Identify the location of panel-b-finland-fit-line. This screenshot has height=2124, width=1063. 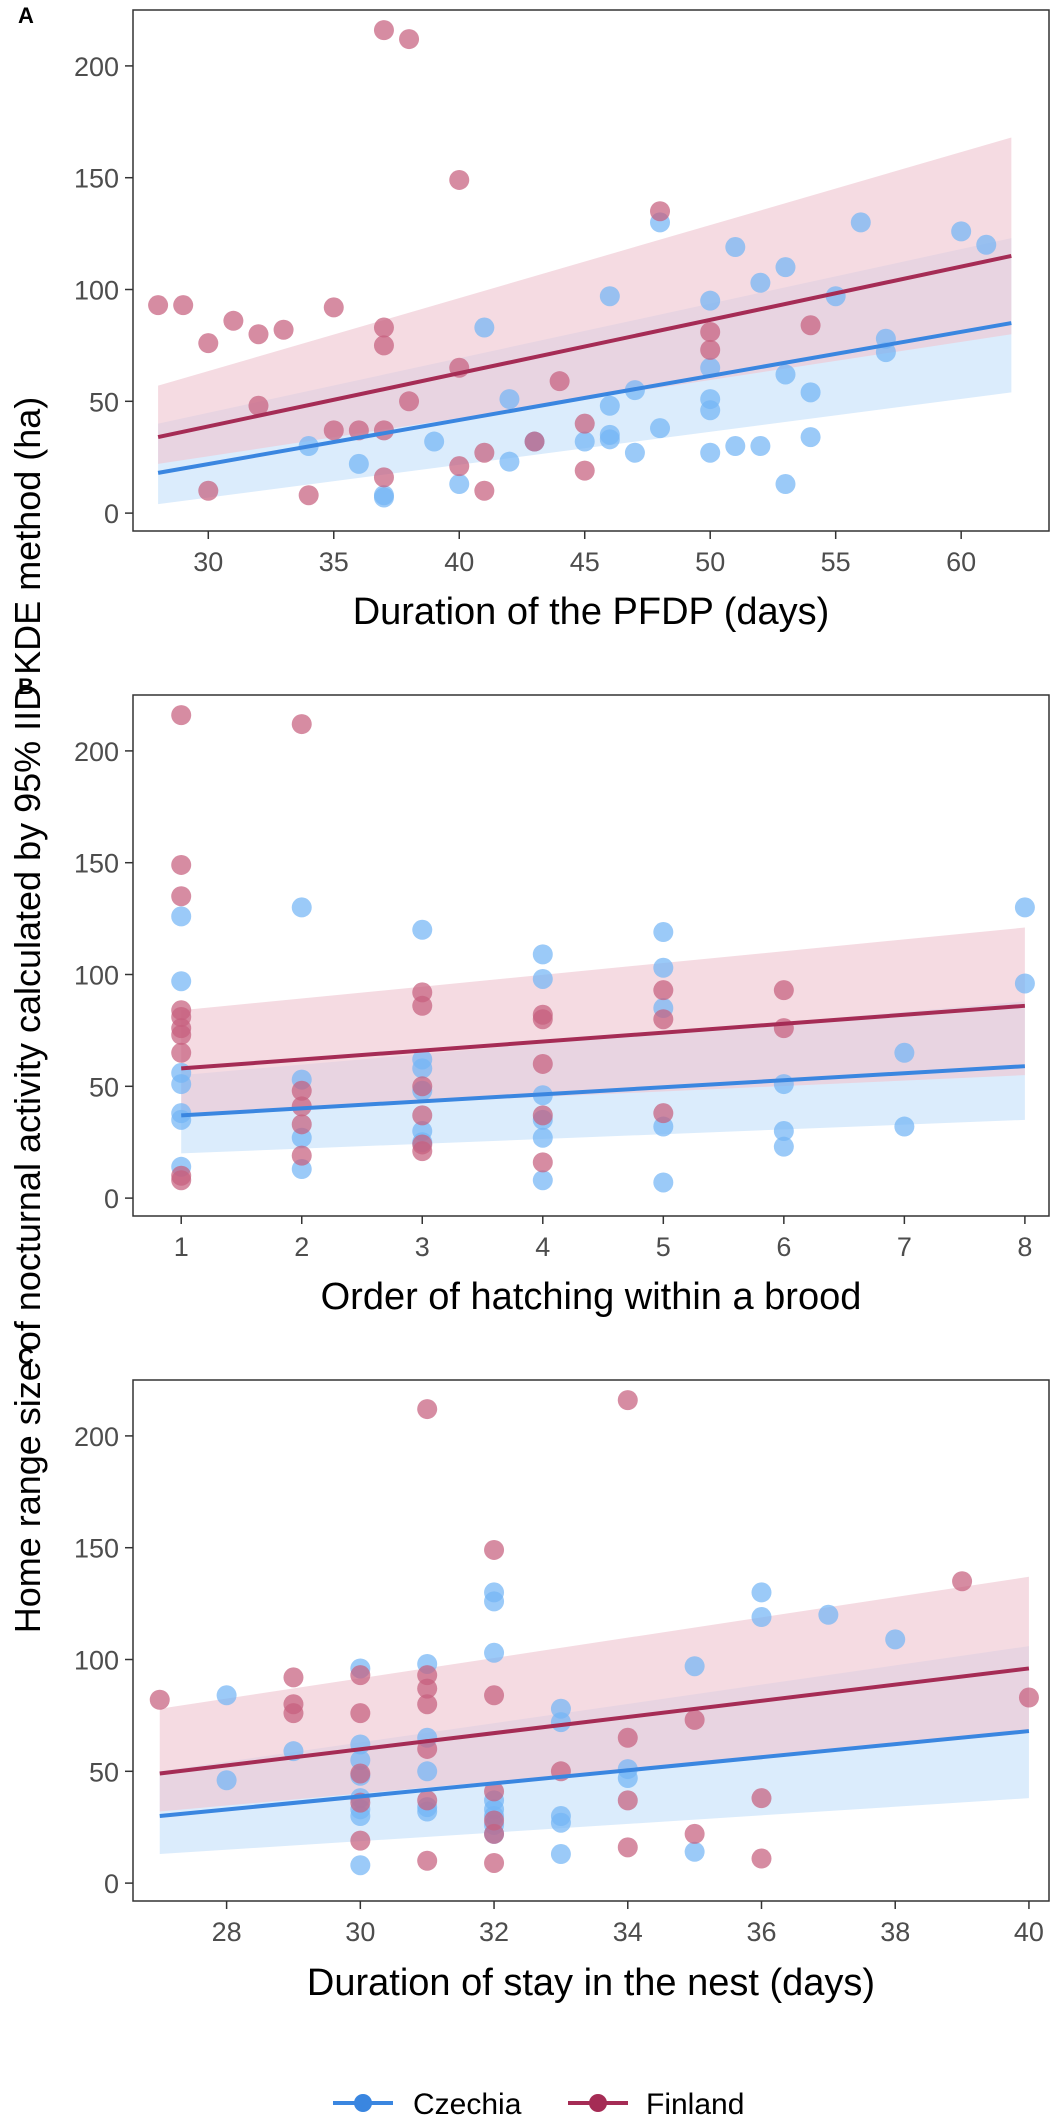
(603, 1037).